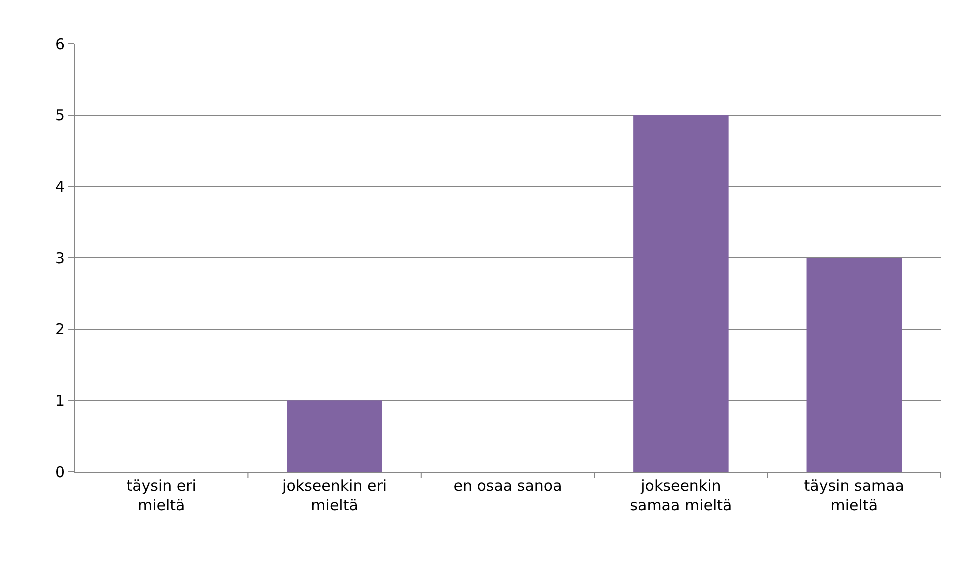 The width and height of the screenshot is (959, 584). What do you see at coordinates (681, 495) in the screenshot?
I see `x-tick-label: jokseenkin samaa mieltä` at bounding box center [681, 495].